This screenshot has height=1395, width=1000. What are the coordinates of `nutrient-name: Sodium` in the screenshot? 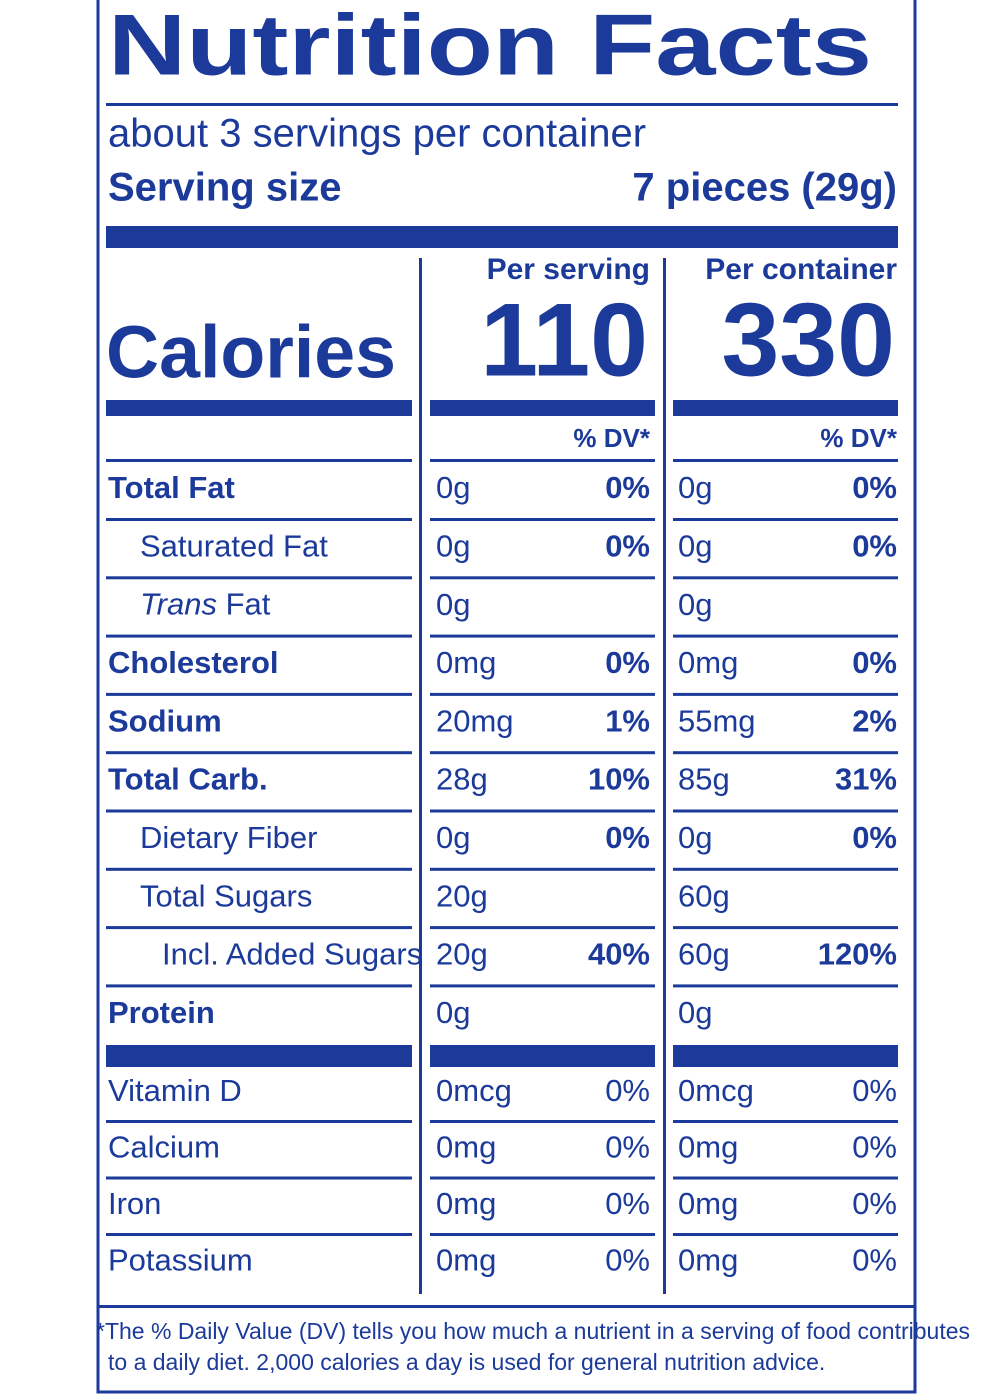 It's located at (165, 720).